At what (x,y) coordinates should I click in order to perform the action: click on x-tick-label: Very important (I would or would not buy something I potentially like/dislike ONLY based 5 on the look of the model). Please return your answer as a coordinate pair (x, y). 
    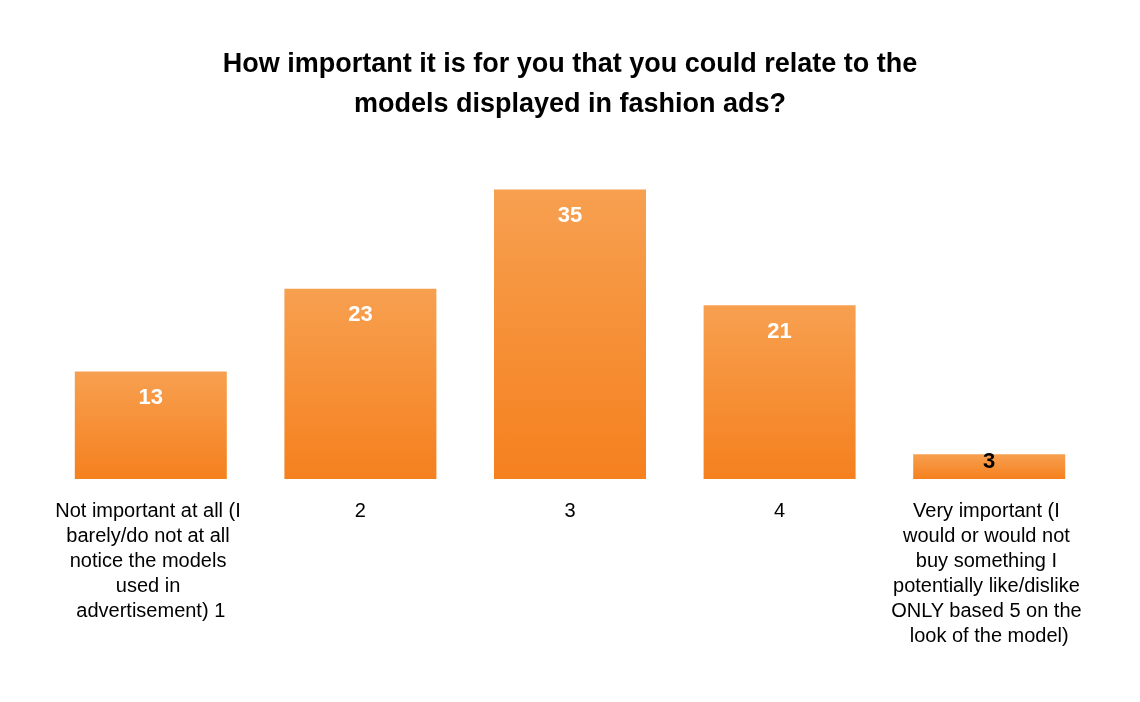
    Looking at the image, I should click on (989, 572).